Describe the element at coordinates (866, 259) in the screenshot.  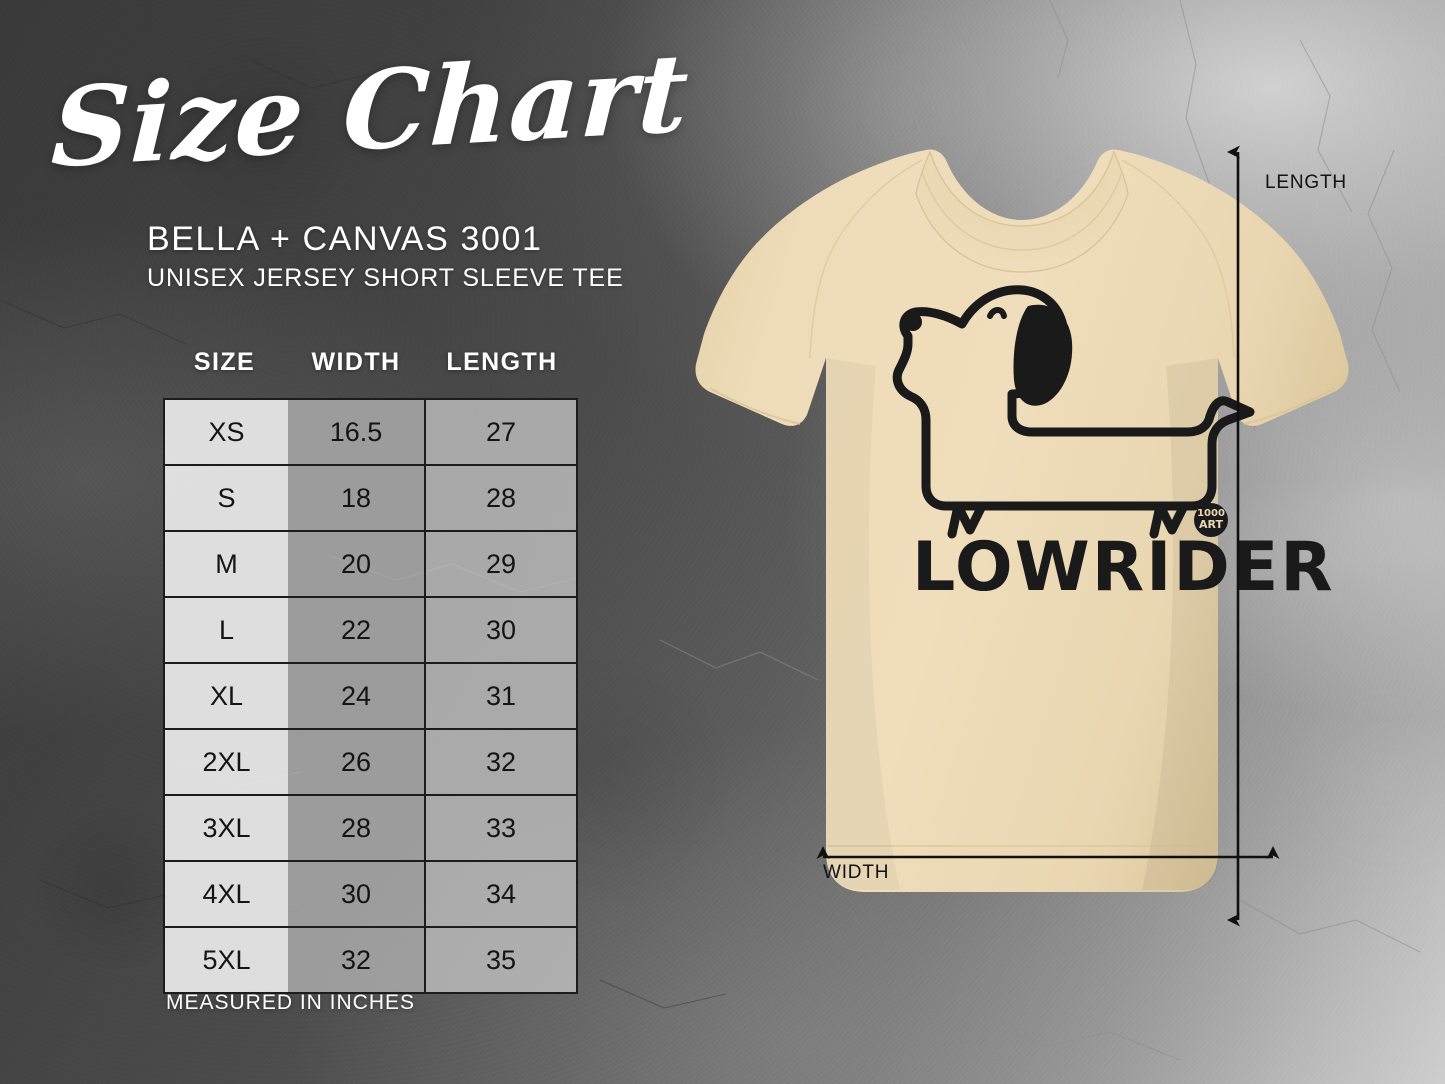
I see `left-shoulder-seam` at that location.